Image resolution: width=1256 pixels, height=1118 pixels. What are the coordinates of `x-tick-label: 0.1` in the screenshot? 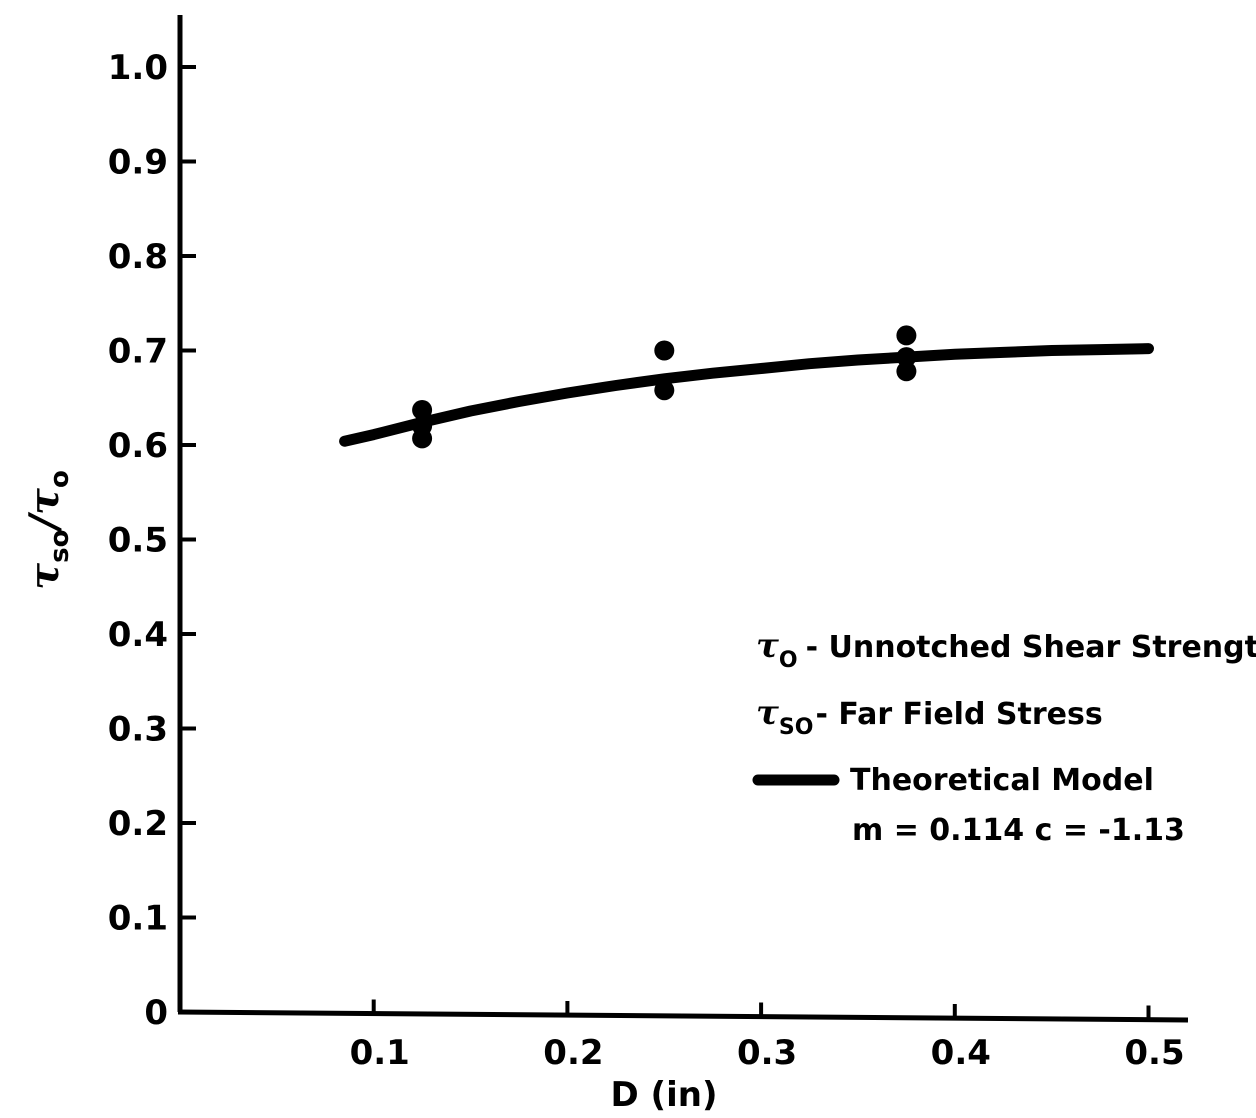 It's located at (380, 1053).